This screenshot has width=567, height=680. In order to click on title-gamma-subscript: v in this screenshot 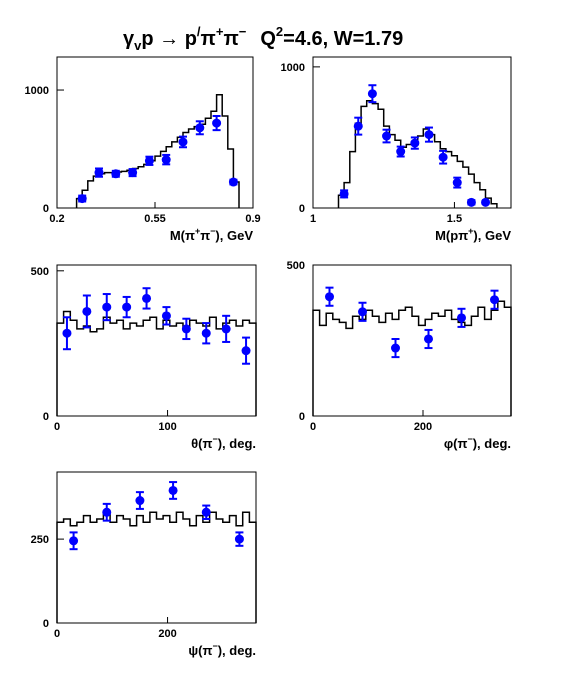, I will do `click(138, 45)`.